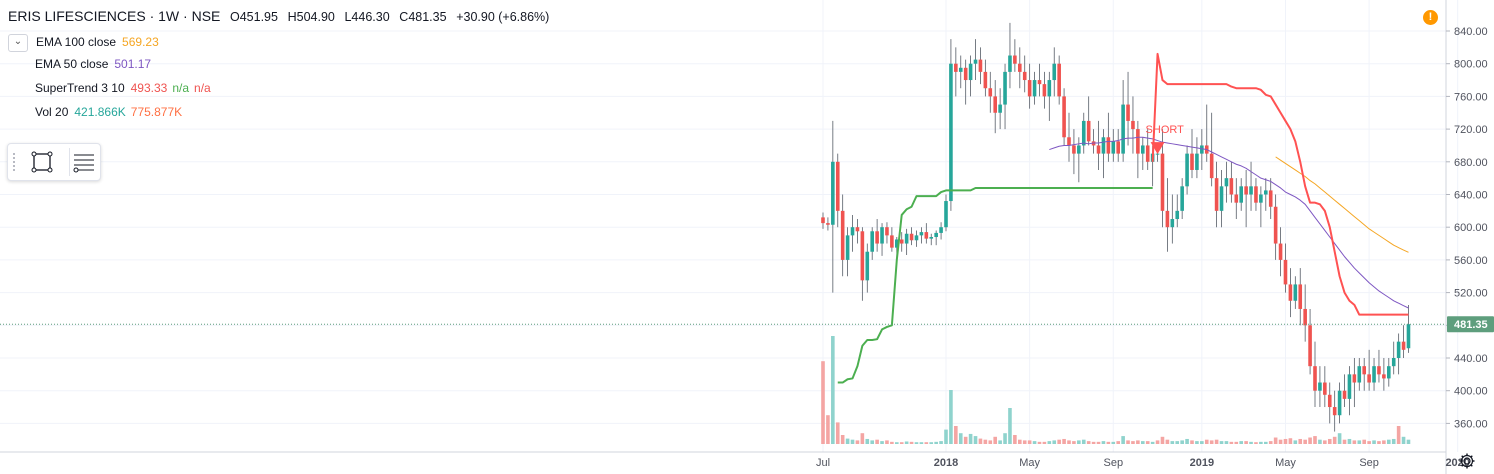 The width and height of the screenshot is (1494, 474). What do you see at coordinates (84, 162) in the screenshot?
I see `horizontal-lines-tool-icon` at bounding box center [84, 162].